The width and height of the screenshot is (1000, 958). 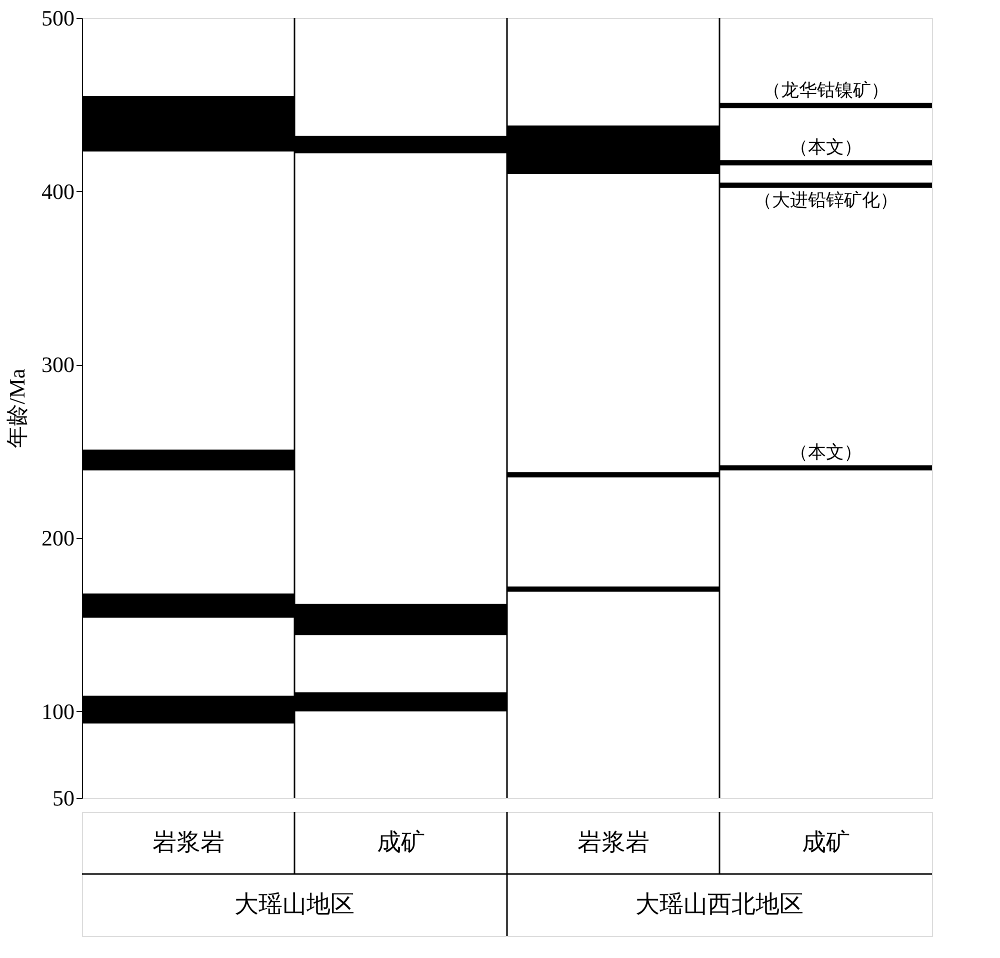 I want to click on y-axis-title: 年龄/Ma, so click(x=17, y=408).